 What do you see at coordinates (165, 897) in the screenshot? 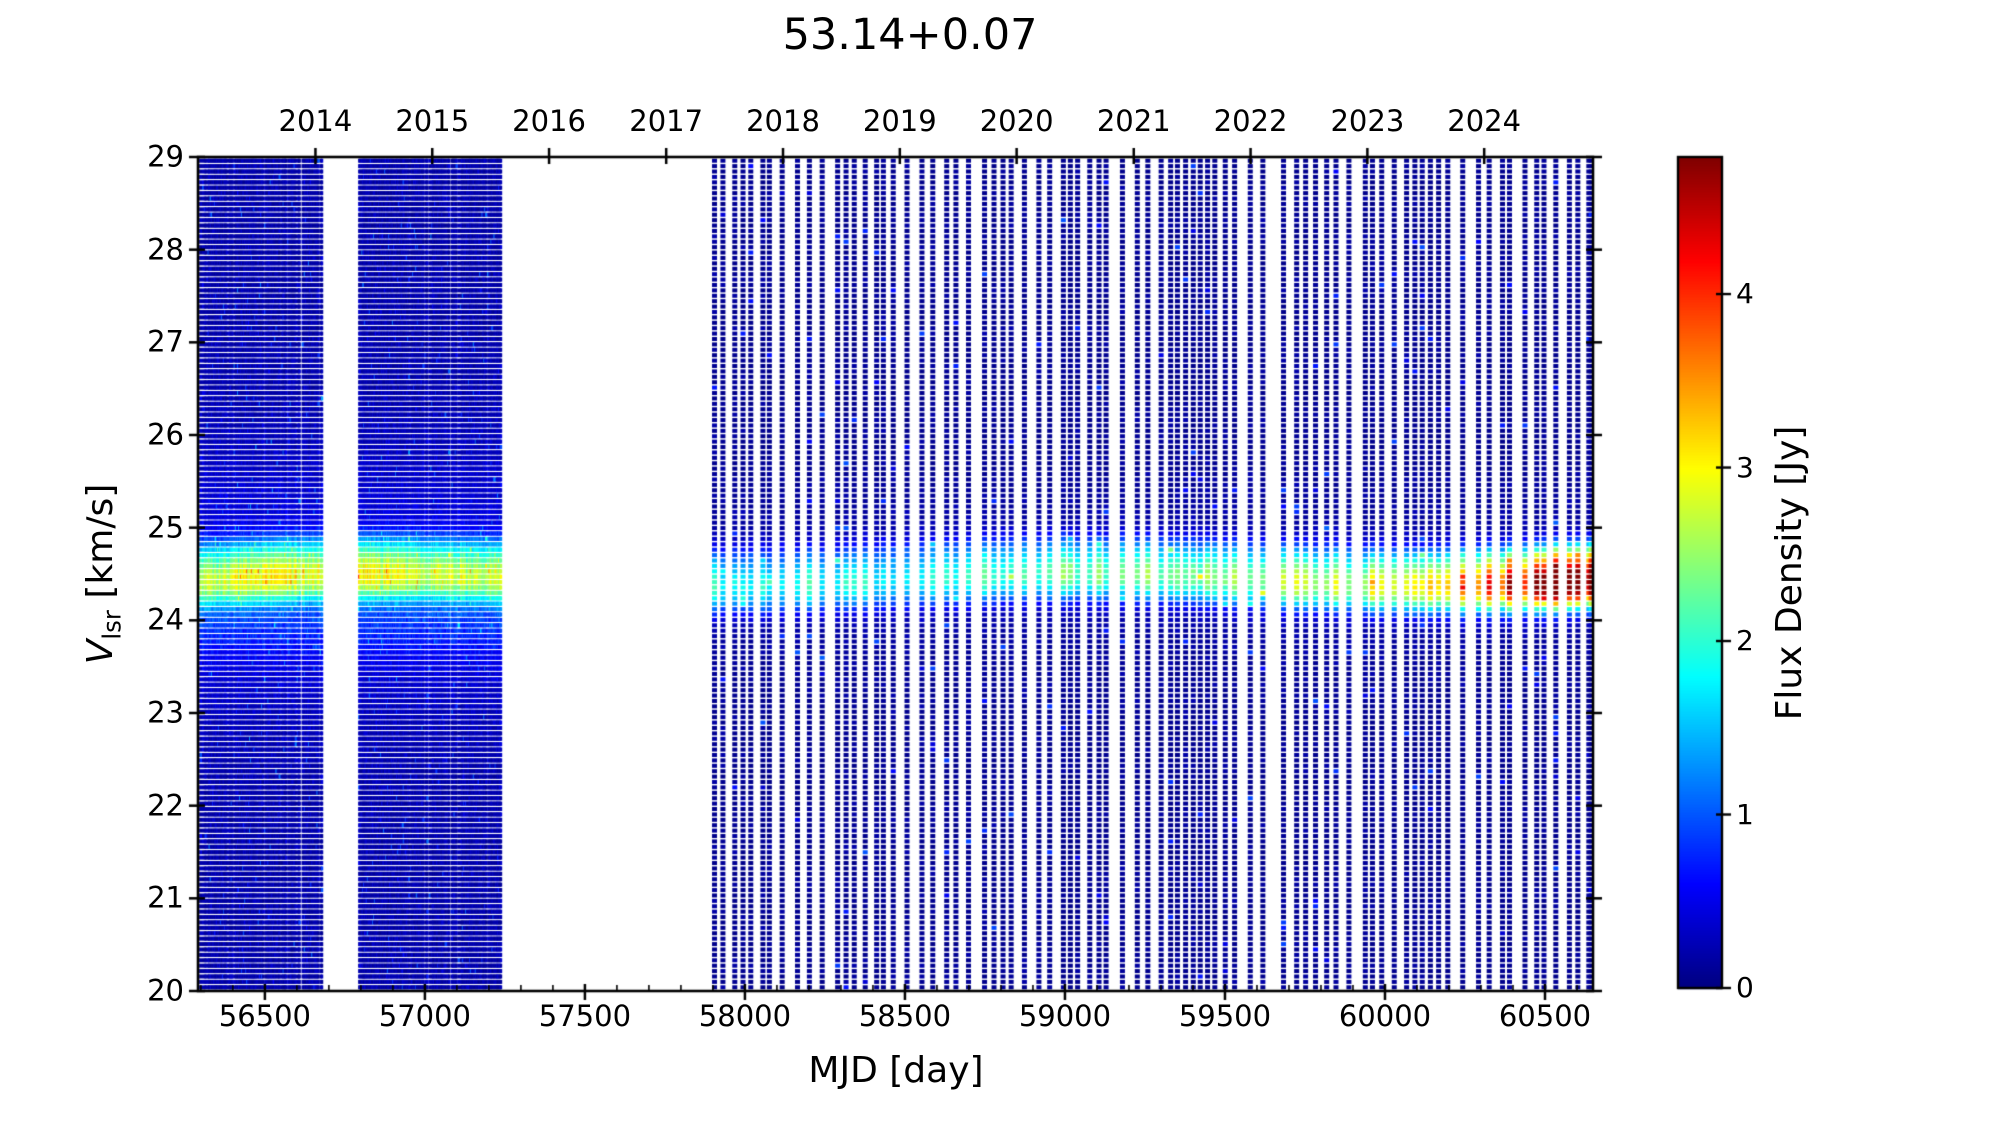
I see `y-tick-label: 21` at bounding box center [165, 897].